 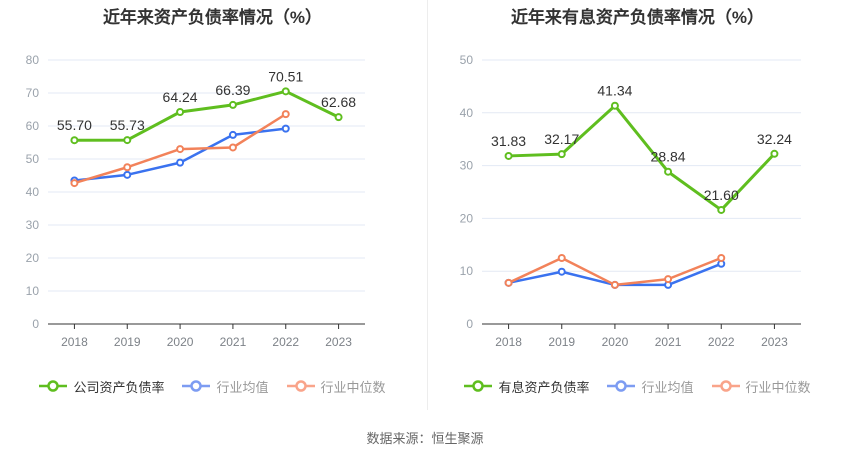 What do you see at coordinates (544, 387) in the screenshot?
I see `legend-label: 有息资产负债率` at bounding box center [544, 387].